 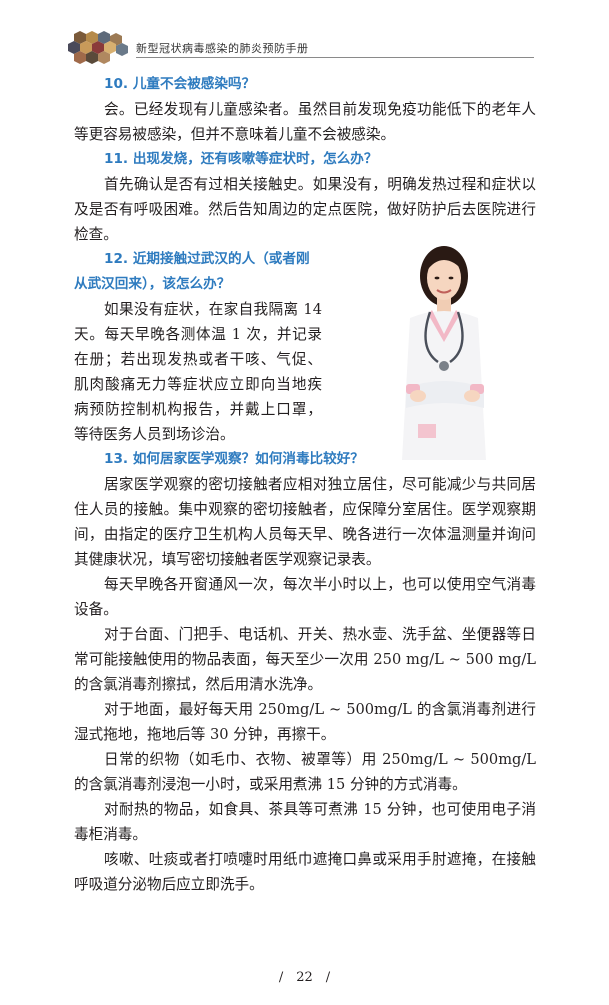 I want to click on question-heading: 13. 如何居家医学观察？如何消毒比较好？, so click(x=234, y=459).